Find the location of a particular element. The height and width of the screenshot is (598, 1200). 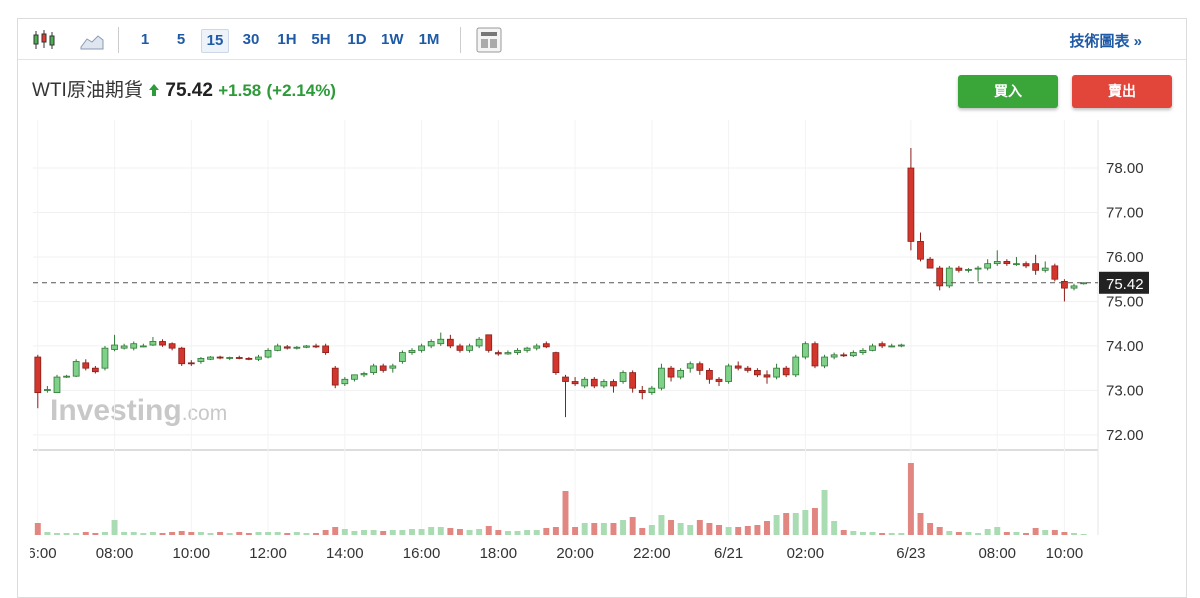

x-tick-label: 16:00 is located at coordinates (422, 553).